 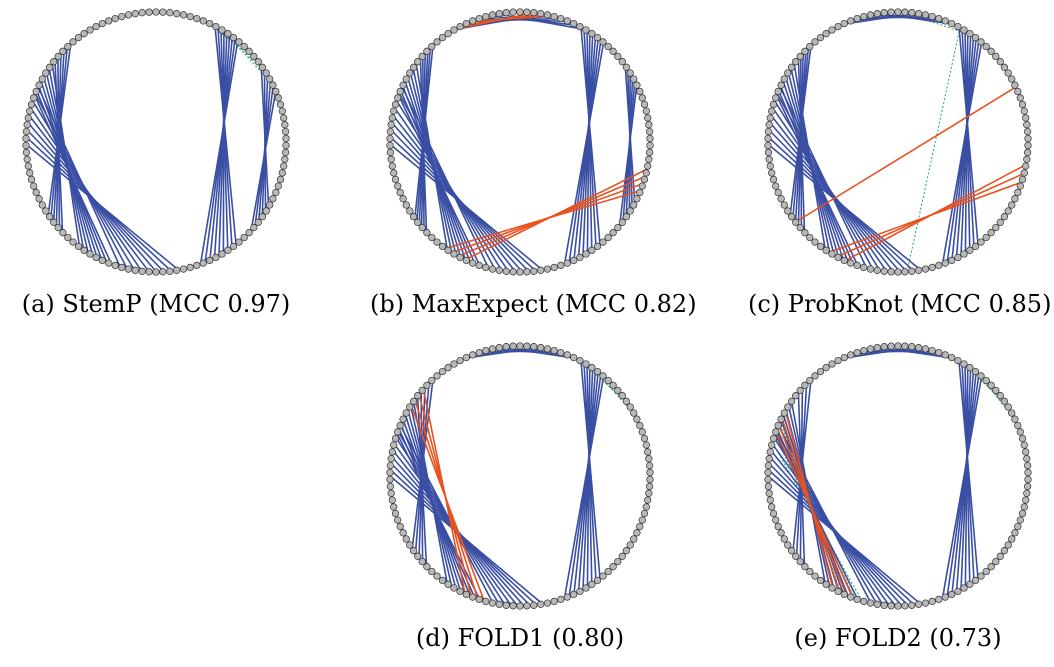 I want to click on caption-stemp: (a) StemP (MCC 0.97), so click(x=156, y=304).